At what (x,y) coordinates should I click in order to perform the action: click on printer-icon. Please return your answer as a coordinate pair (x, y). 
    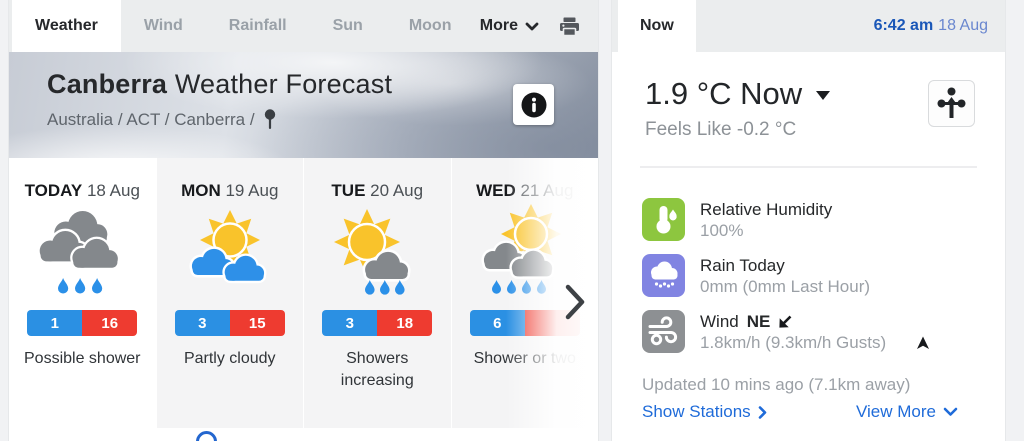
    Looking at the image, I should click on (569, 26).